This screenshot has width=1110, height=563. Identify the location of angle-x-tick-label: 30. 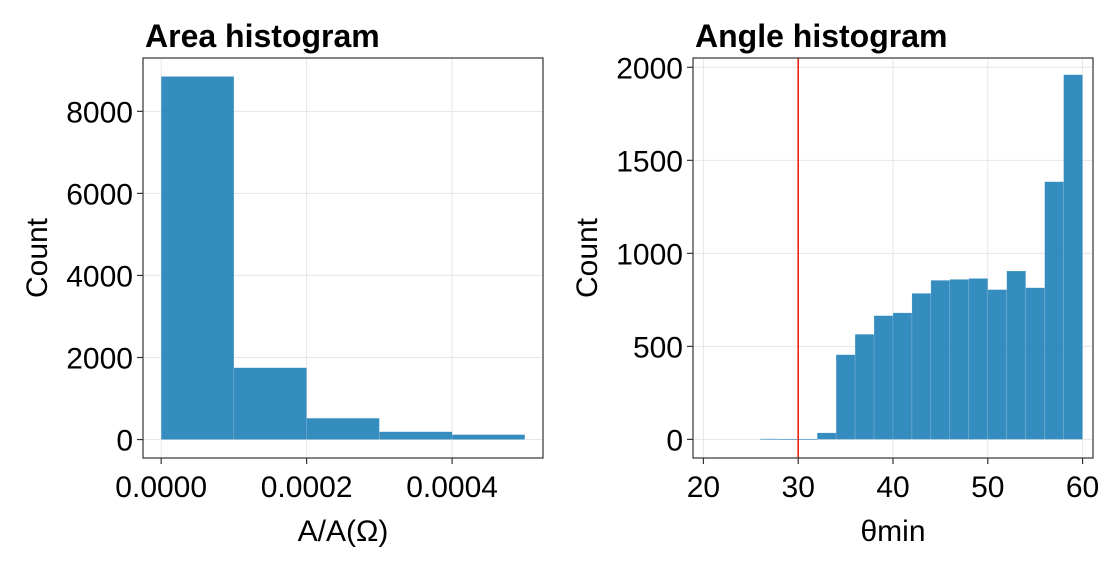
(798, 487).